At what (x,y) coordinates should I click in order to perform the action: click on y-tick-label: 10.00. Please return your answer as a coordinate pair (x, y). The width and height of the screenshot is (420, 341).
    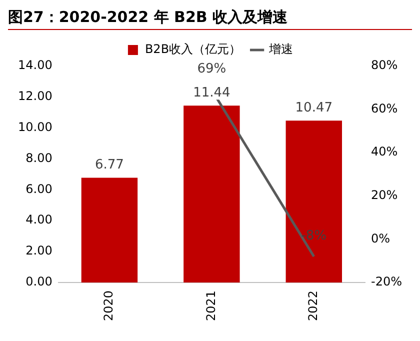
    Looking at the image, I should click on (35, 127).